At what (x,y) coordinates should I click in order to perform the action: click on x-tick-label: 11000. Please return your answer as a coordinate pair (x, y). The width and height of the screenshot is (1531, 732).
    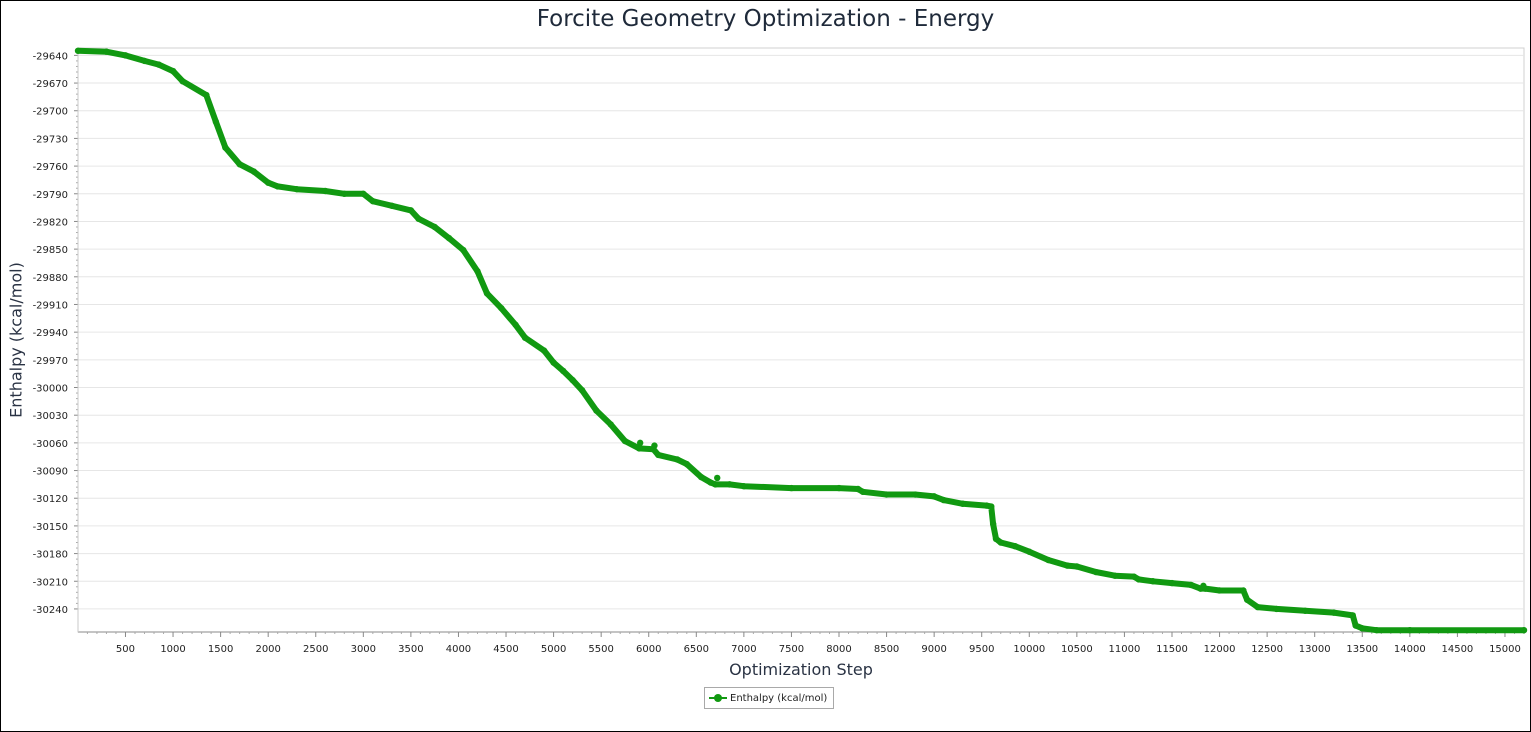
    Looking at the image, I should click on (1125, 649).